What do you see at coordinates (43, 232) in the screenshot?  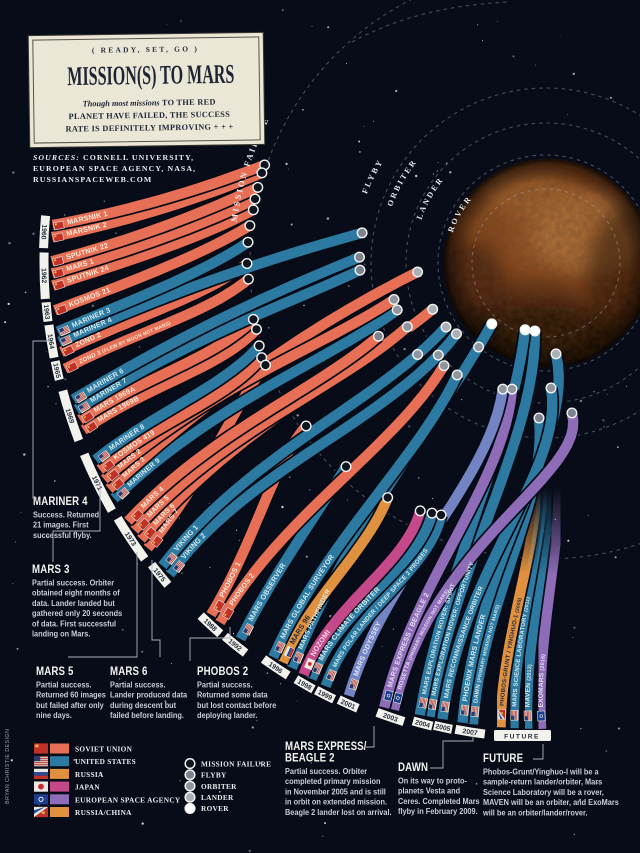 I see `svg-text: 1960` at bounding box center [43, 232].